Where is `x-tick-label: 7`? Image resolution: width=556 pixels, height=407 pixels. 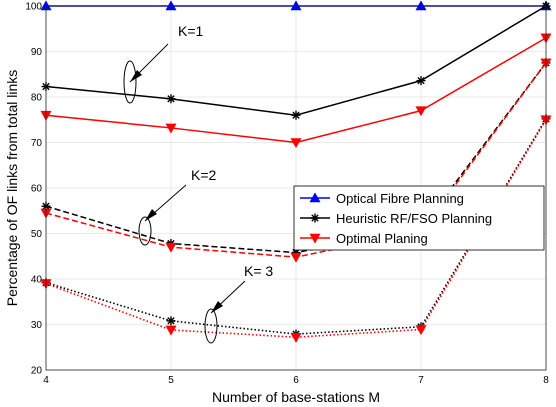 x-tick-label: 7 is located at coordinates (421, 380).